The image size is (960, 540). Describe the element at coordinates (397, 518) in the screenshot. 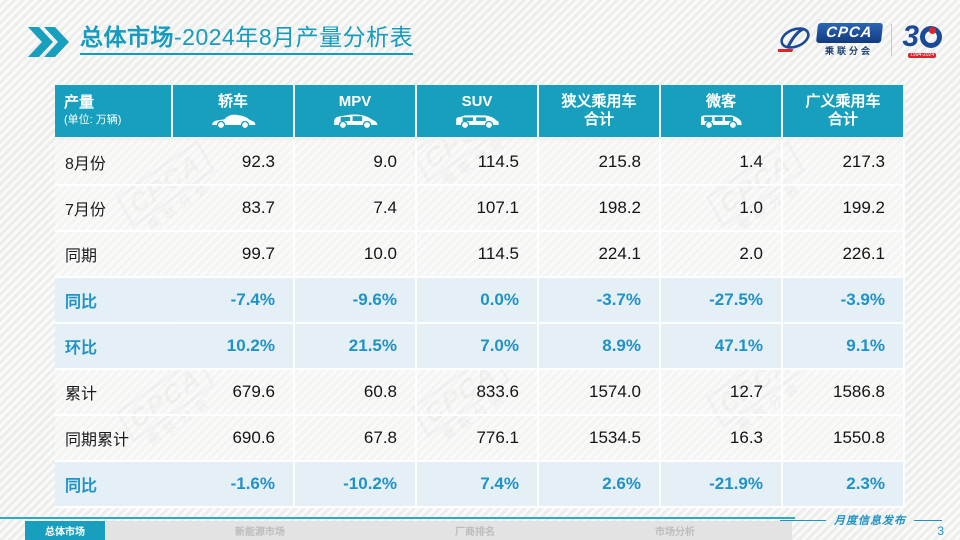

I see `footer-rule` at that location.